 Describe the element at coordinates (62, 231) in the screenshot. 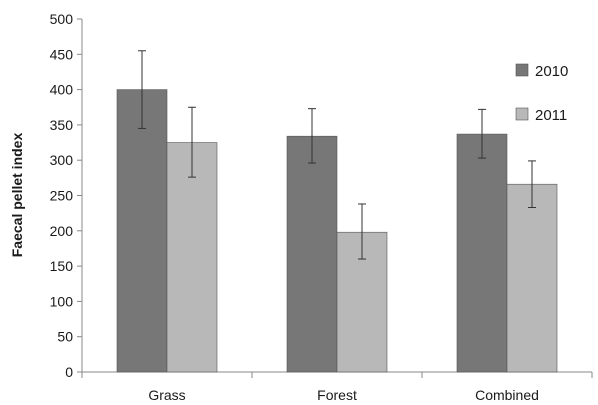

I see `y-tick-label: 200` at that location.